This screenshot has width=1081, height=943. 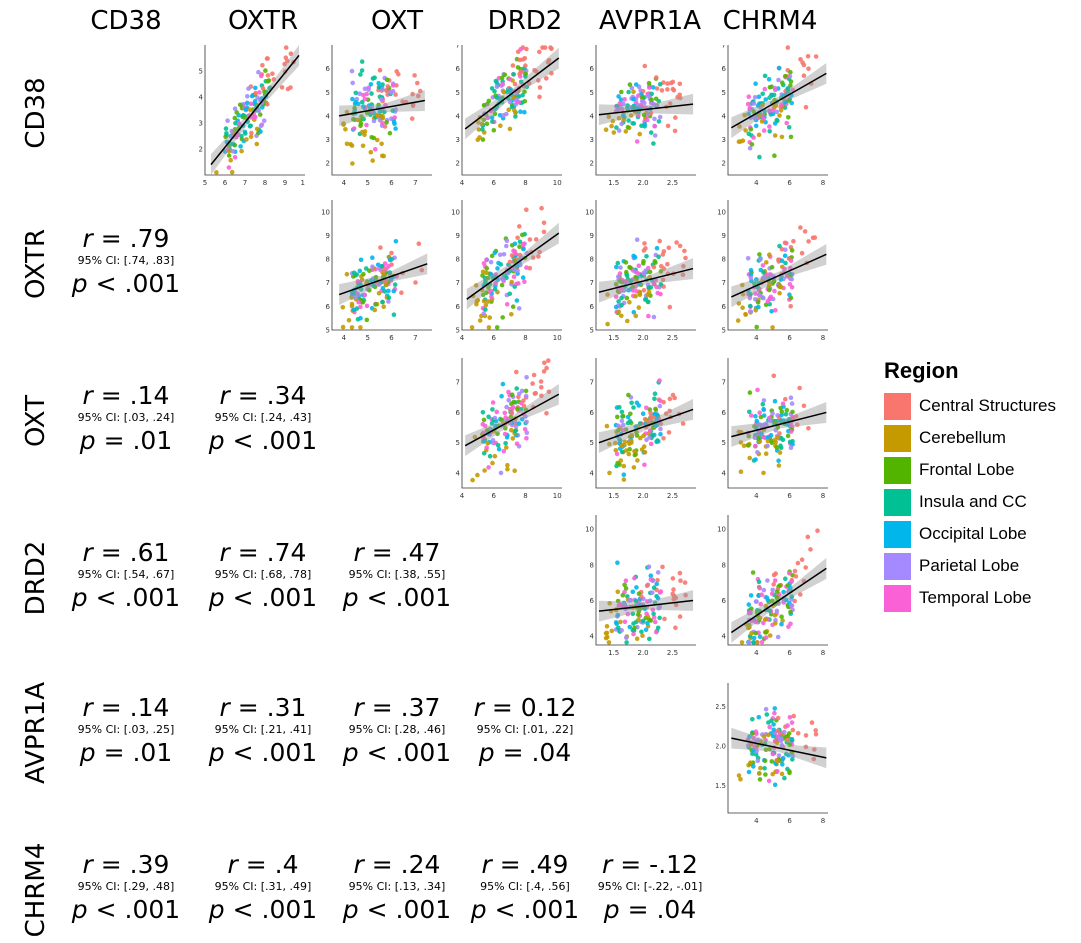 What do you see at coordinates (724, 116) in the screenshot?
I see `y-tick-label: 4` at bounding box center [724, 116].